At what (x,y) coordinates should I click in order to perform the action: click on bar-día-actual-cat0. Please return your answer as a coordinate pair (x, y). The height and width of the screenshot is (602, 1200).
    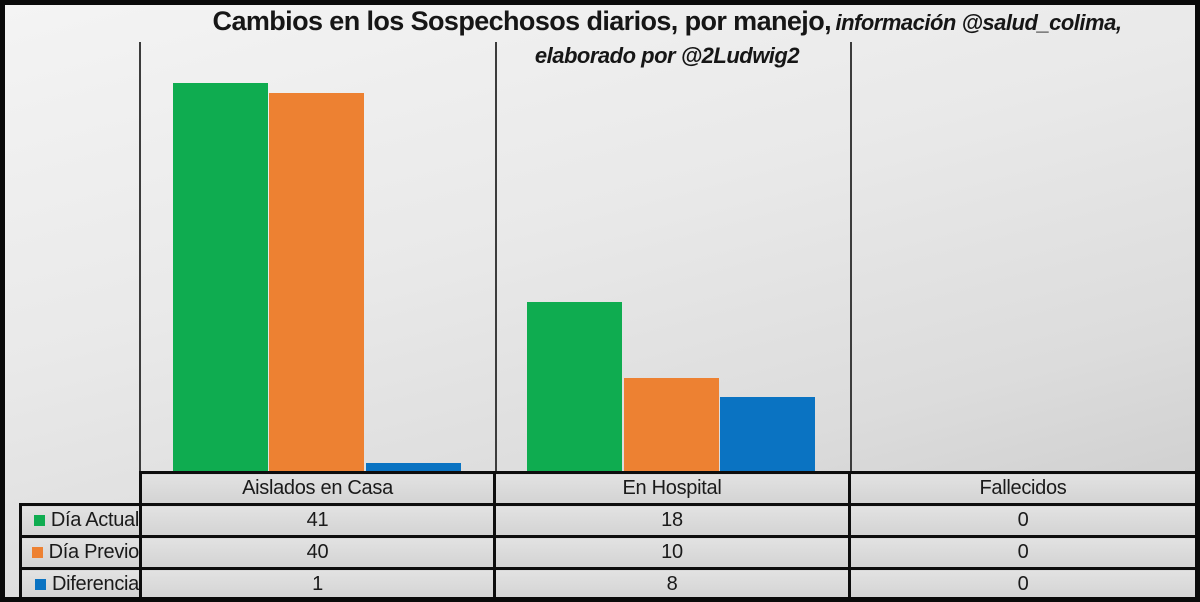
    Looking at the image, I should click on (220, 278).